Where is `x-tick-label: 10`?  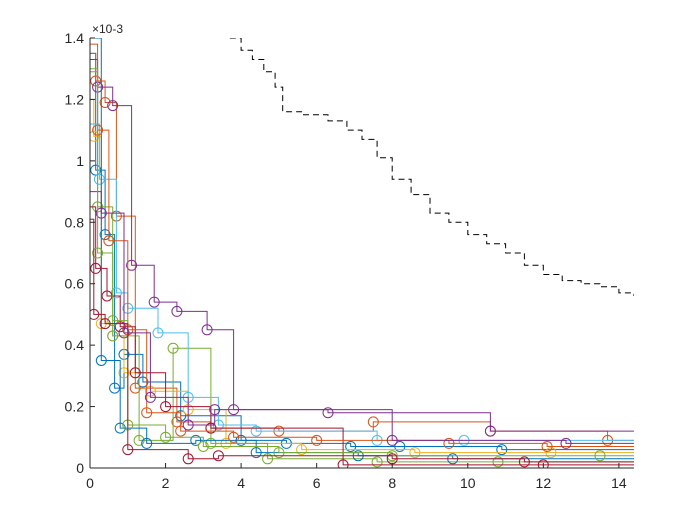
x-tick-label: 10 is located at coordinates (468, 483).